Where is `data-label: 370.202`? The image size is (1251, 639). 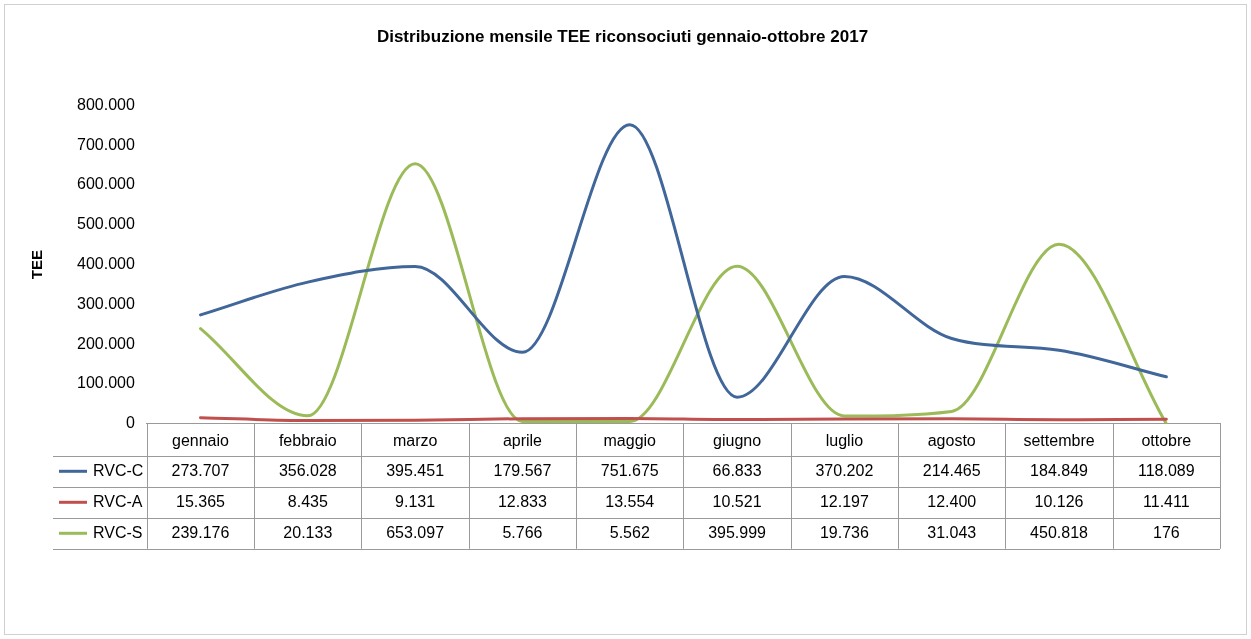 data-label: 370.202 is located at coordinates (844, 470).